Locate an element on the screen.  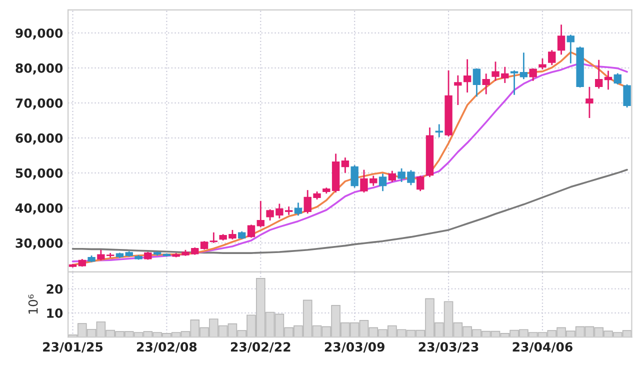
y-tick-label: 40,000 is located at coordinates (39, 208).